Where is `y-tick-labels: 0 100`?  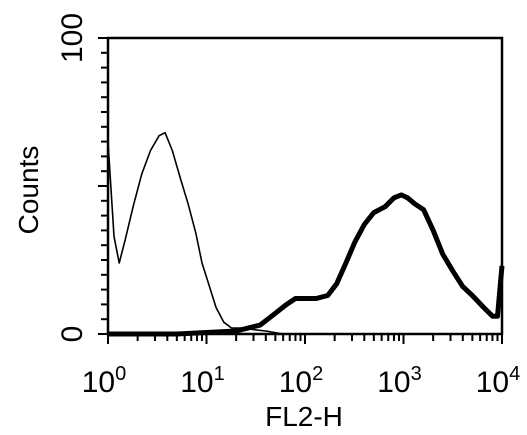 y-tick-labels: 0 100 is located at coordinates (72, 177).